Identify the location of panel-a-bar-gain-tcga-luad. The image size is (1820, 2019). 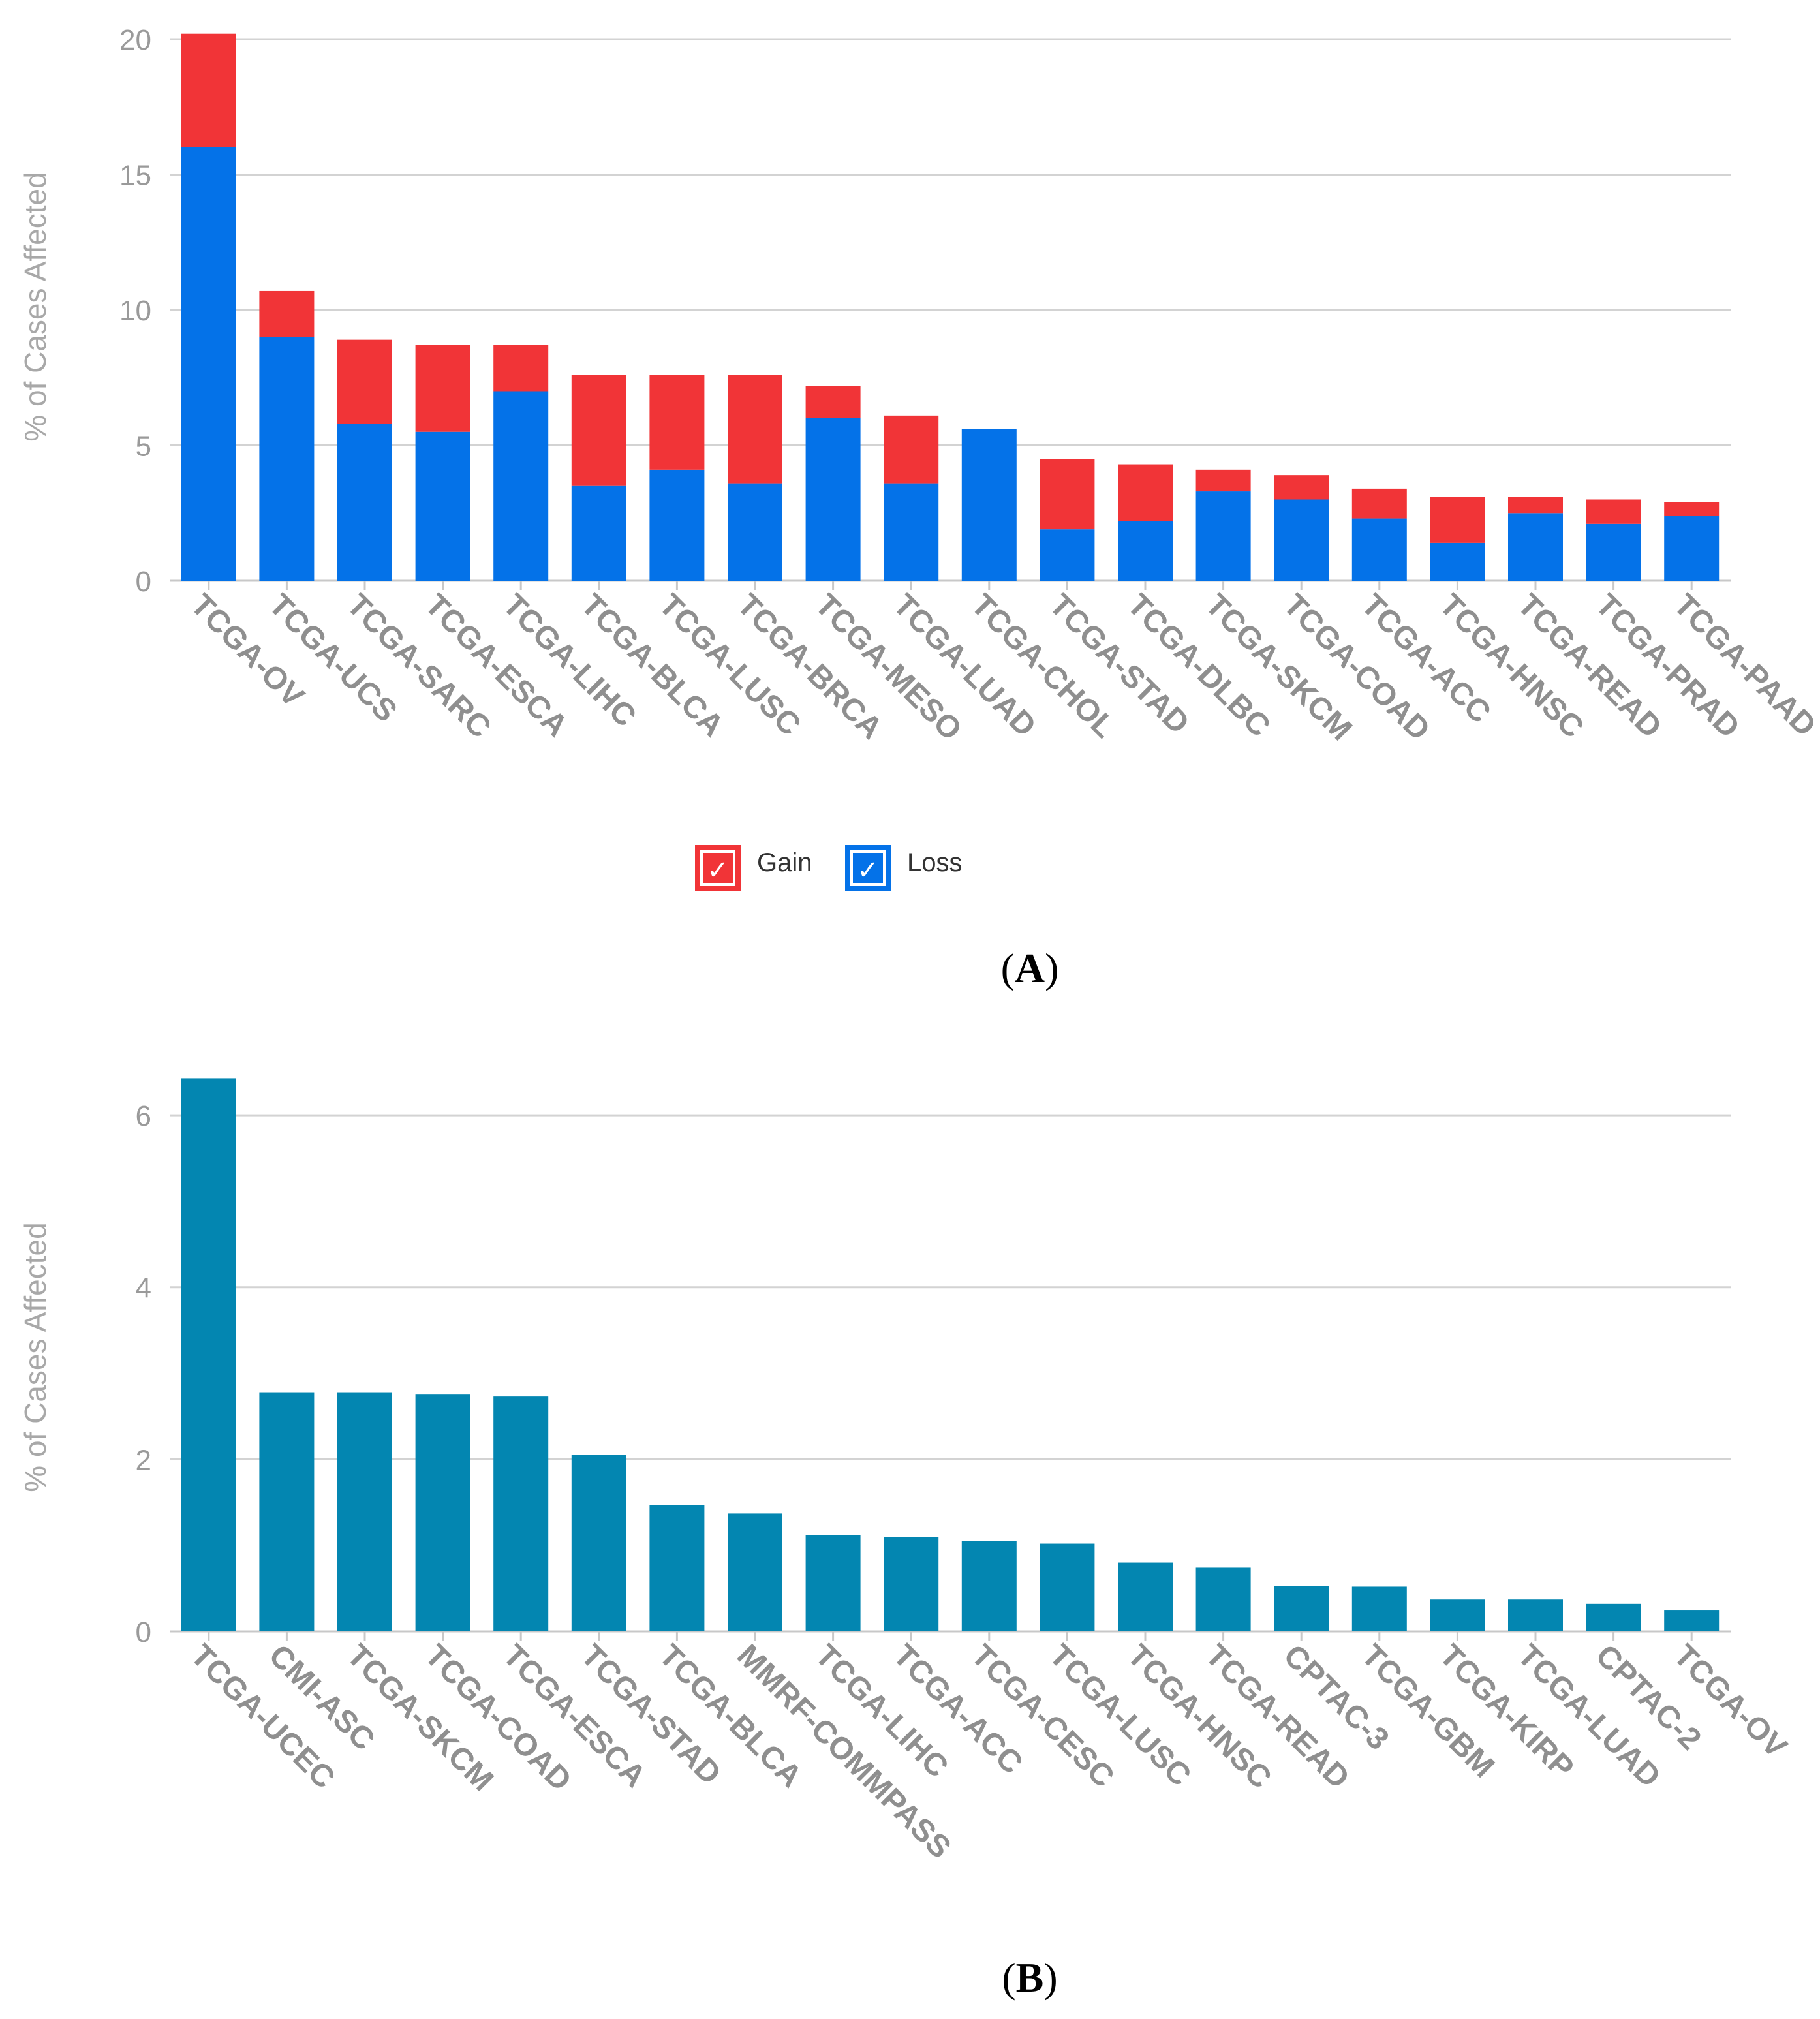
(912, 450).